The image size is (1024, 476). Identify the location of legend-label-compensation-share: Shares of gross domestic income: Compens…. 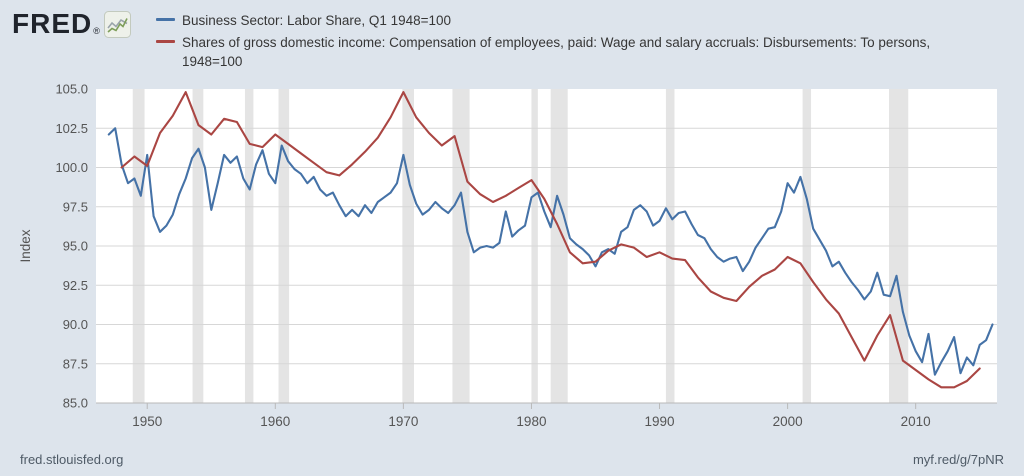
(556, 52).